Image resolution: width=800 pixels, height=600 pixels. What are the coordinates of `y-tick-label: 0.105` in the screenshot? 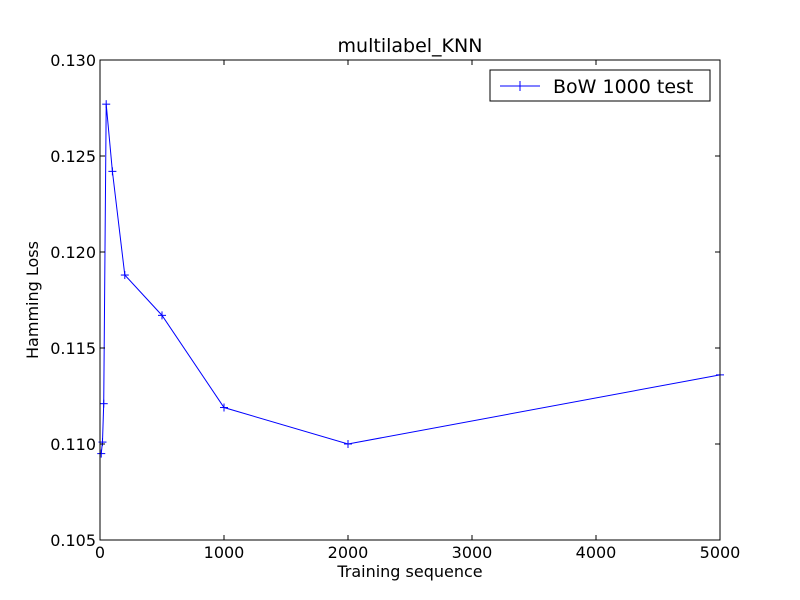 It's located at (73, 540).